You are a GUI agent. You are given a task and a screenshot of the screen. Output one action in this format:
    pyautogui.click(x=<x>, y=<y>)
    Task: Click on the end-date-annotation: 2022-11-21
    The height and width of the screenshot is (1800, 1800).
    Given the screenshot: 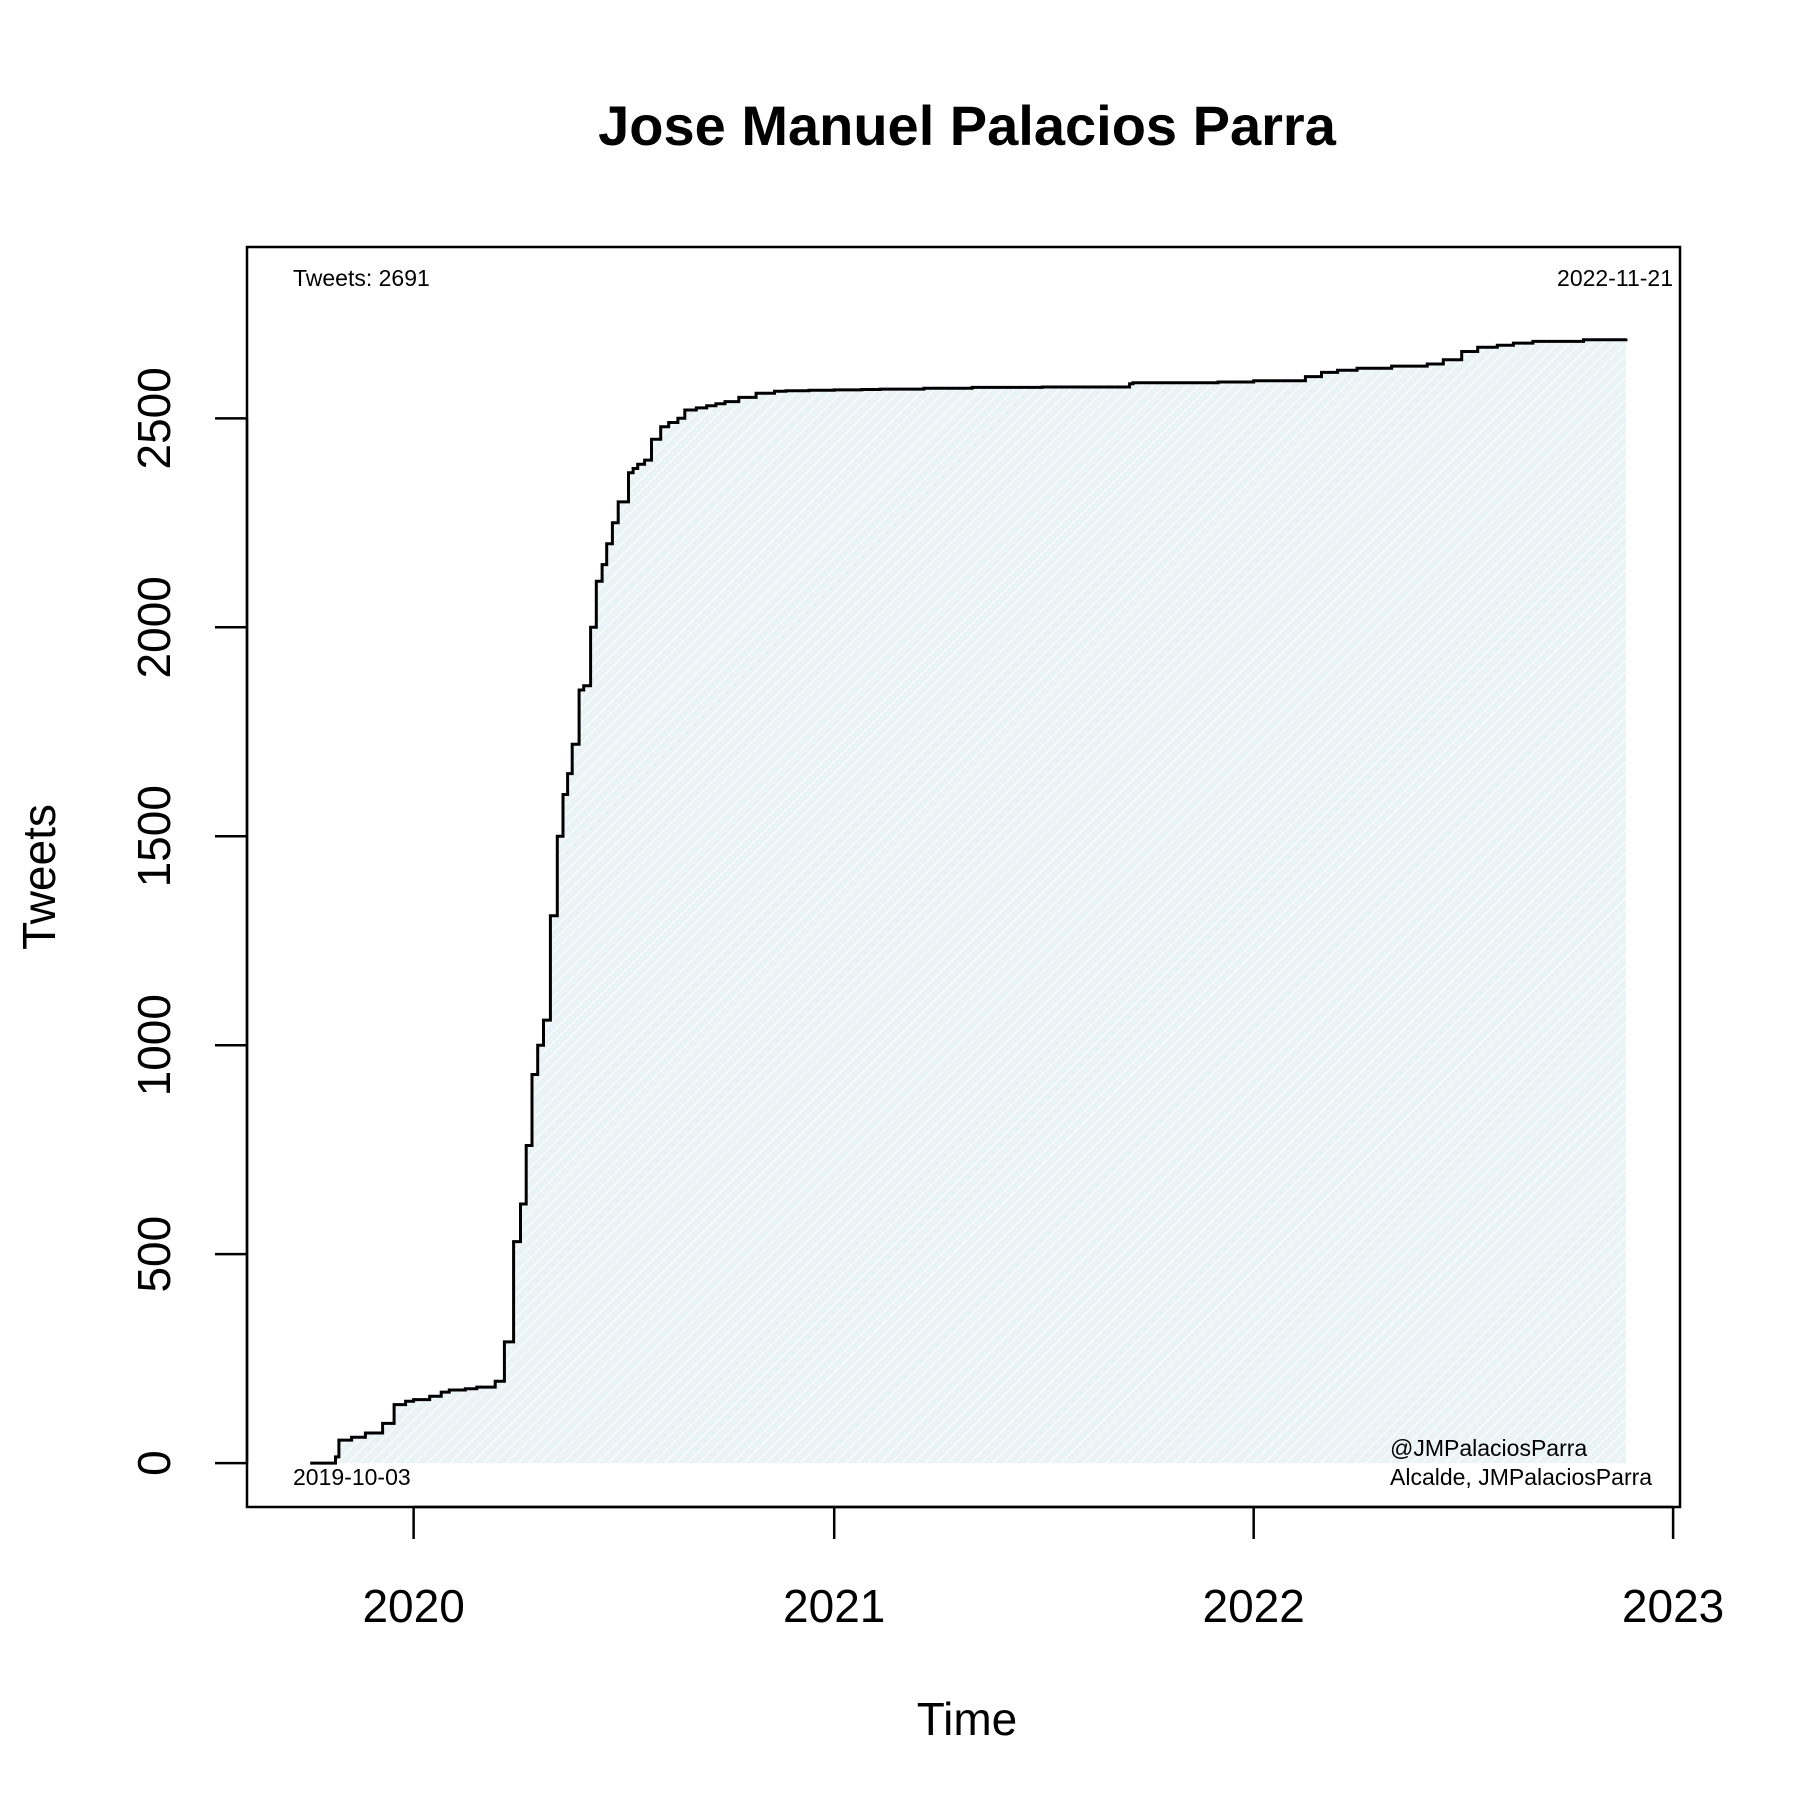 What is the action you would take?
    pyautogui.click(x=1615, y=278)
    